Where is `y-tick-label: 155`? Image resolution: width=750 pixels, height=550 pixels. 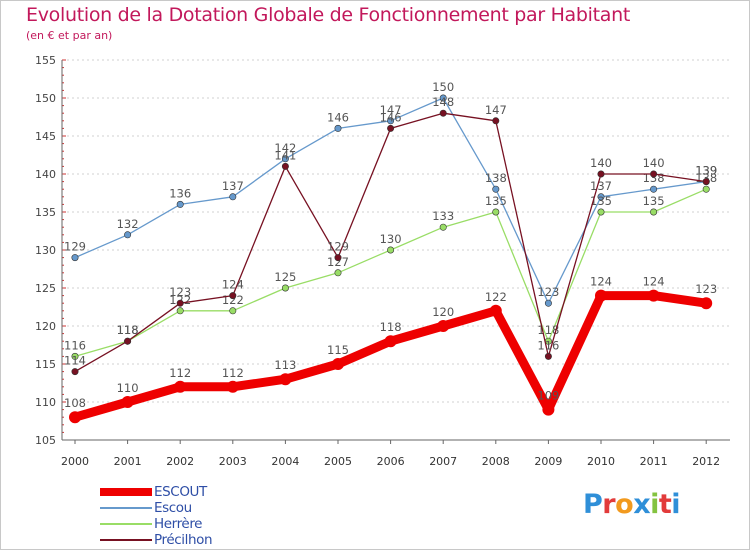 y-tick-label: 155 is located at coordinates (45, 60).